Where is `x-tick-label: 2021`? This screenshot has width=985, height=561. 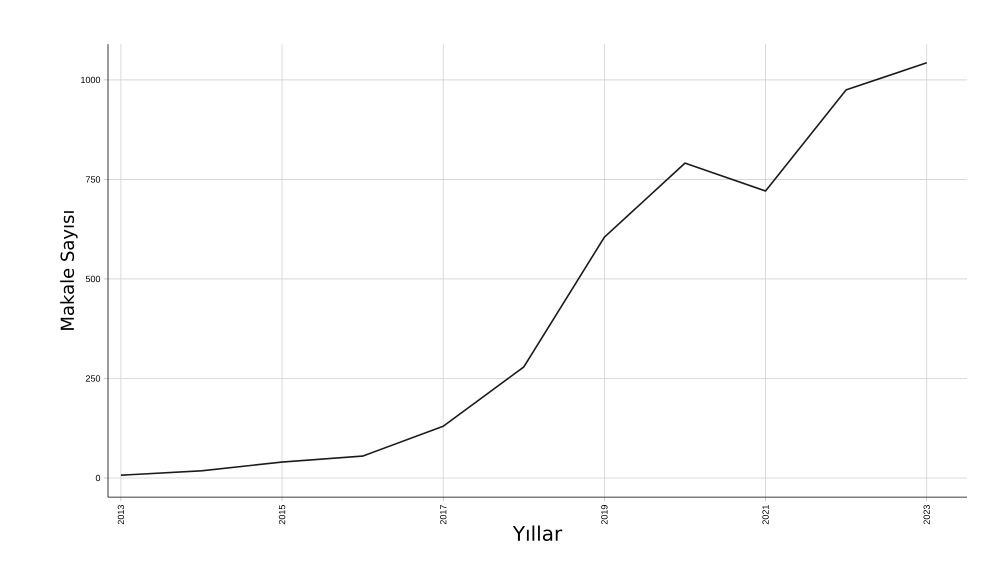
x-tick-label: 2021 is located at coordinates (765, 514).